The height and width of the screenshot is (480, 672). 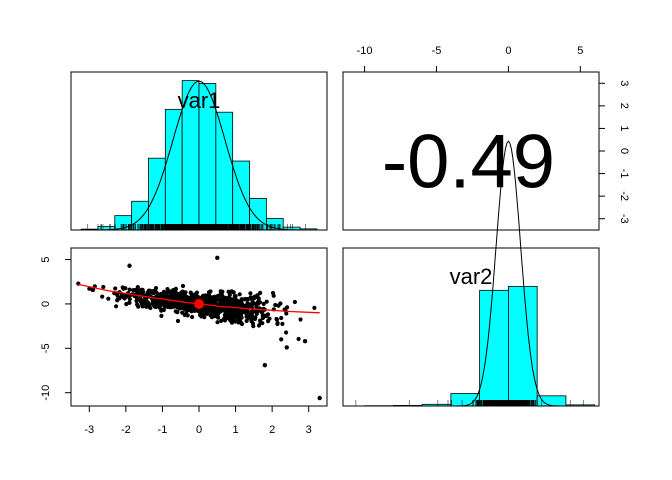 I want to click on var2-rug, so click(x=469, y=403).